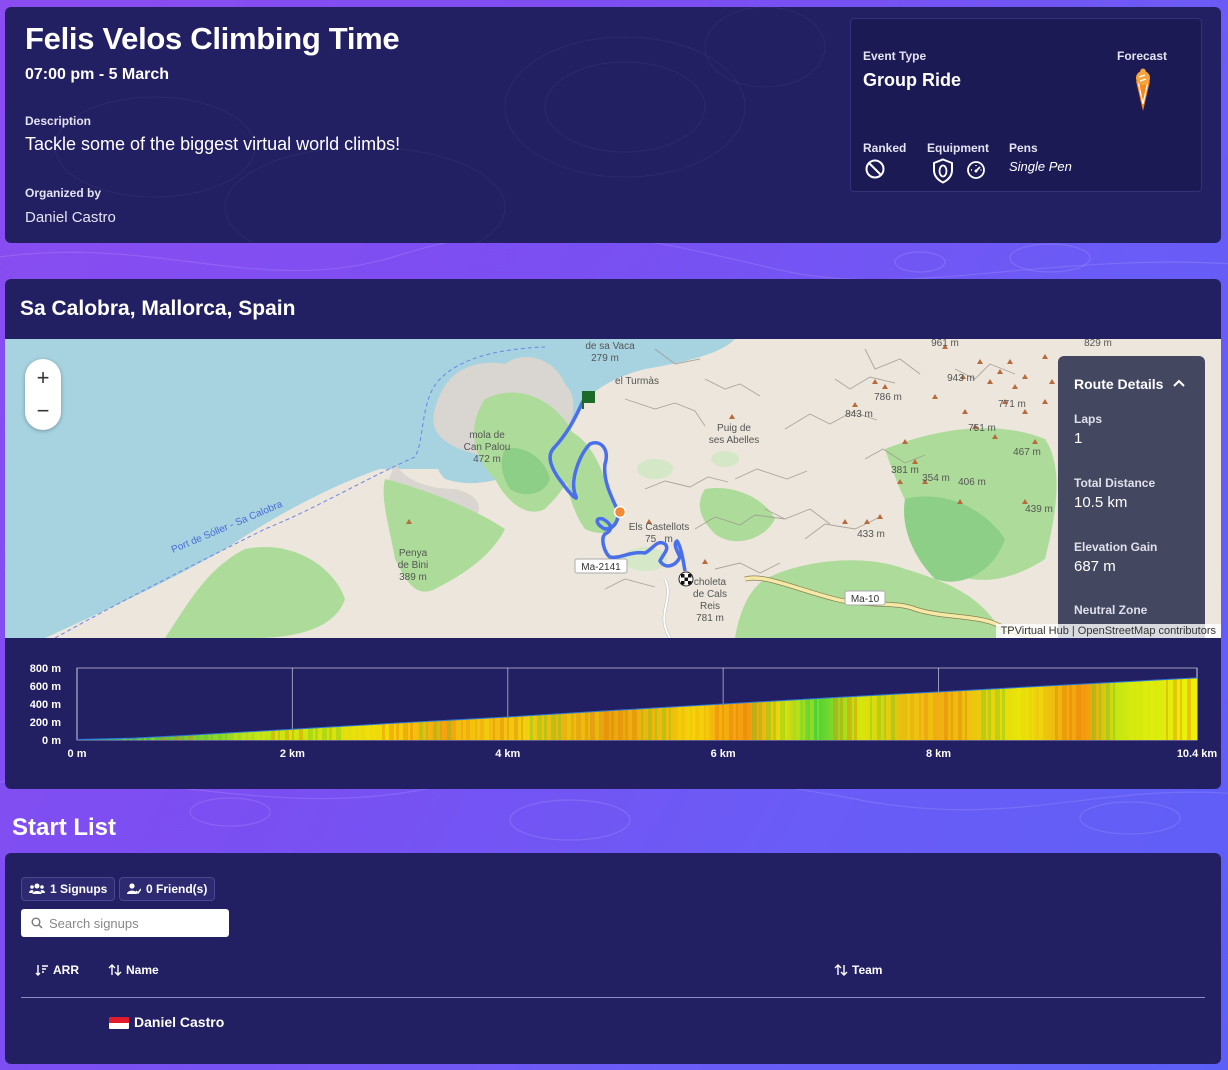 This screenshot has height=1070, width=1228. Describe the element at coordinates (710, 618) in the screenshot. I see `map-label-choleta-h: 781 m` at that location.